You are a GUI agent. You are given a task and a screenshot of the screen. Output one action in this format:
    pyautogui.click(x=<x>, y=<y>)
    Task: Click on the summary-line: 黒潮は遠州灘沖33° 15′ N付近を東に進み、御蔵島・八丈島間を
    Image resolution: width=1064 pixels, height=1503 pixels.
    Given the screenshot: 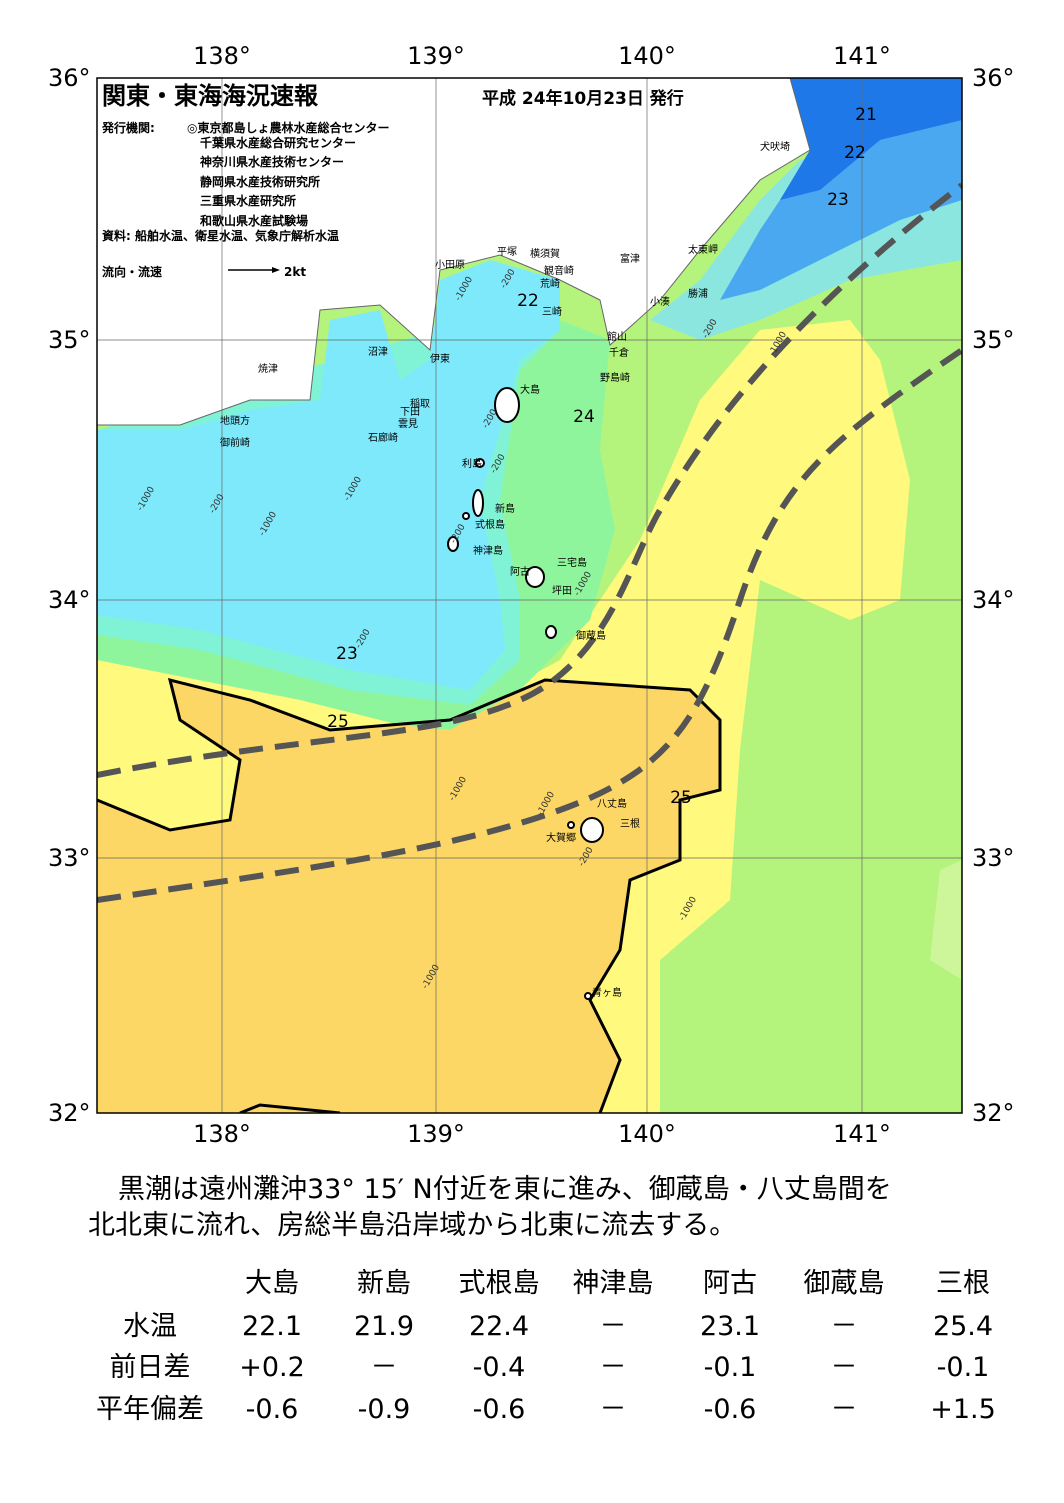 What is the action you would take?
    pyautogui.click(x=505, y=1189)
    